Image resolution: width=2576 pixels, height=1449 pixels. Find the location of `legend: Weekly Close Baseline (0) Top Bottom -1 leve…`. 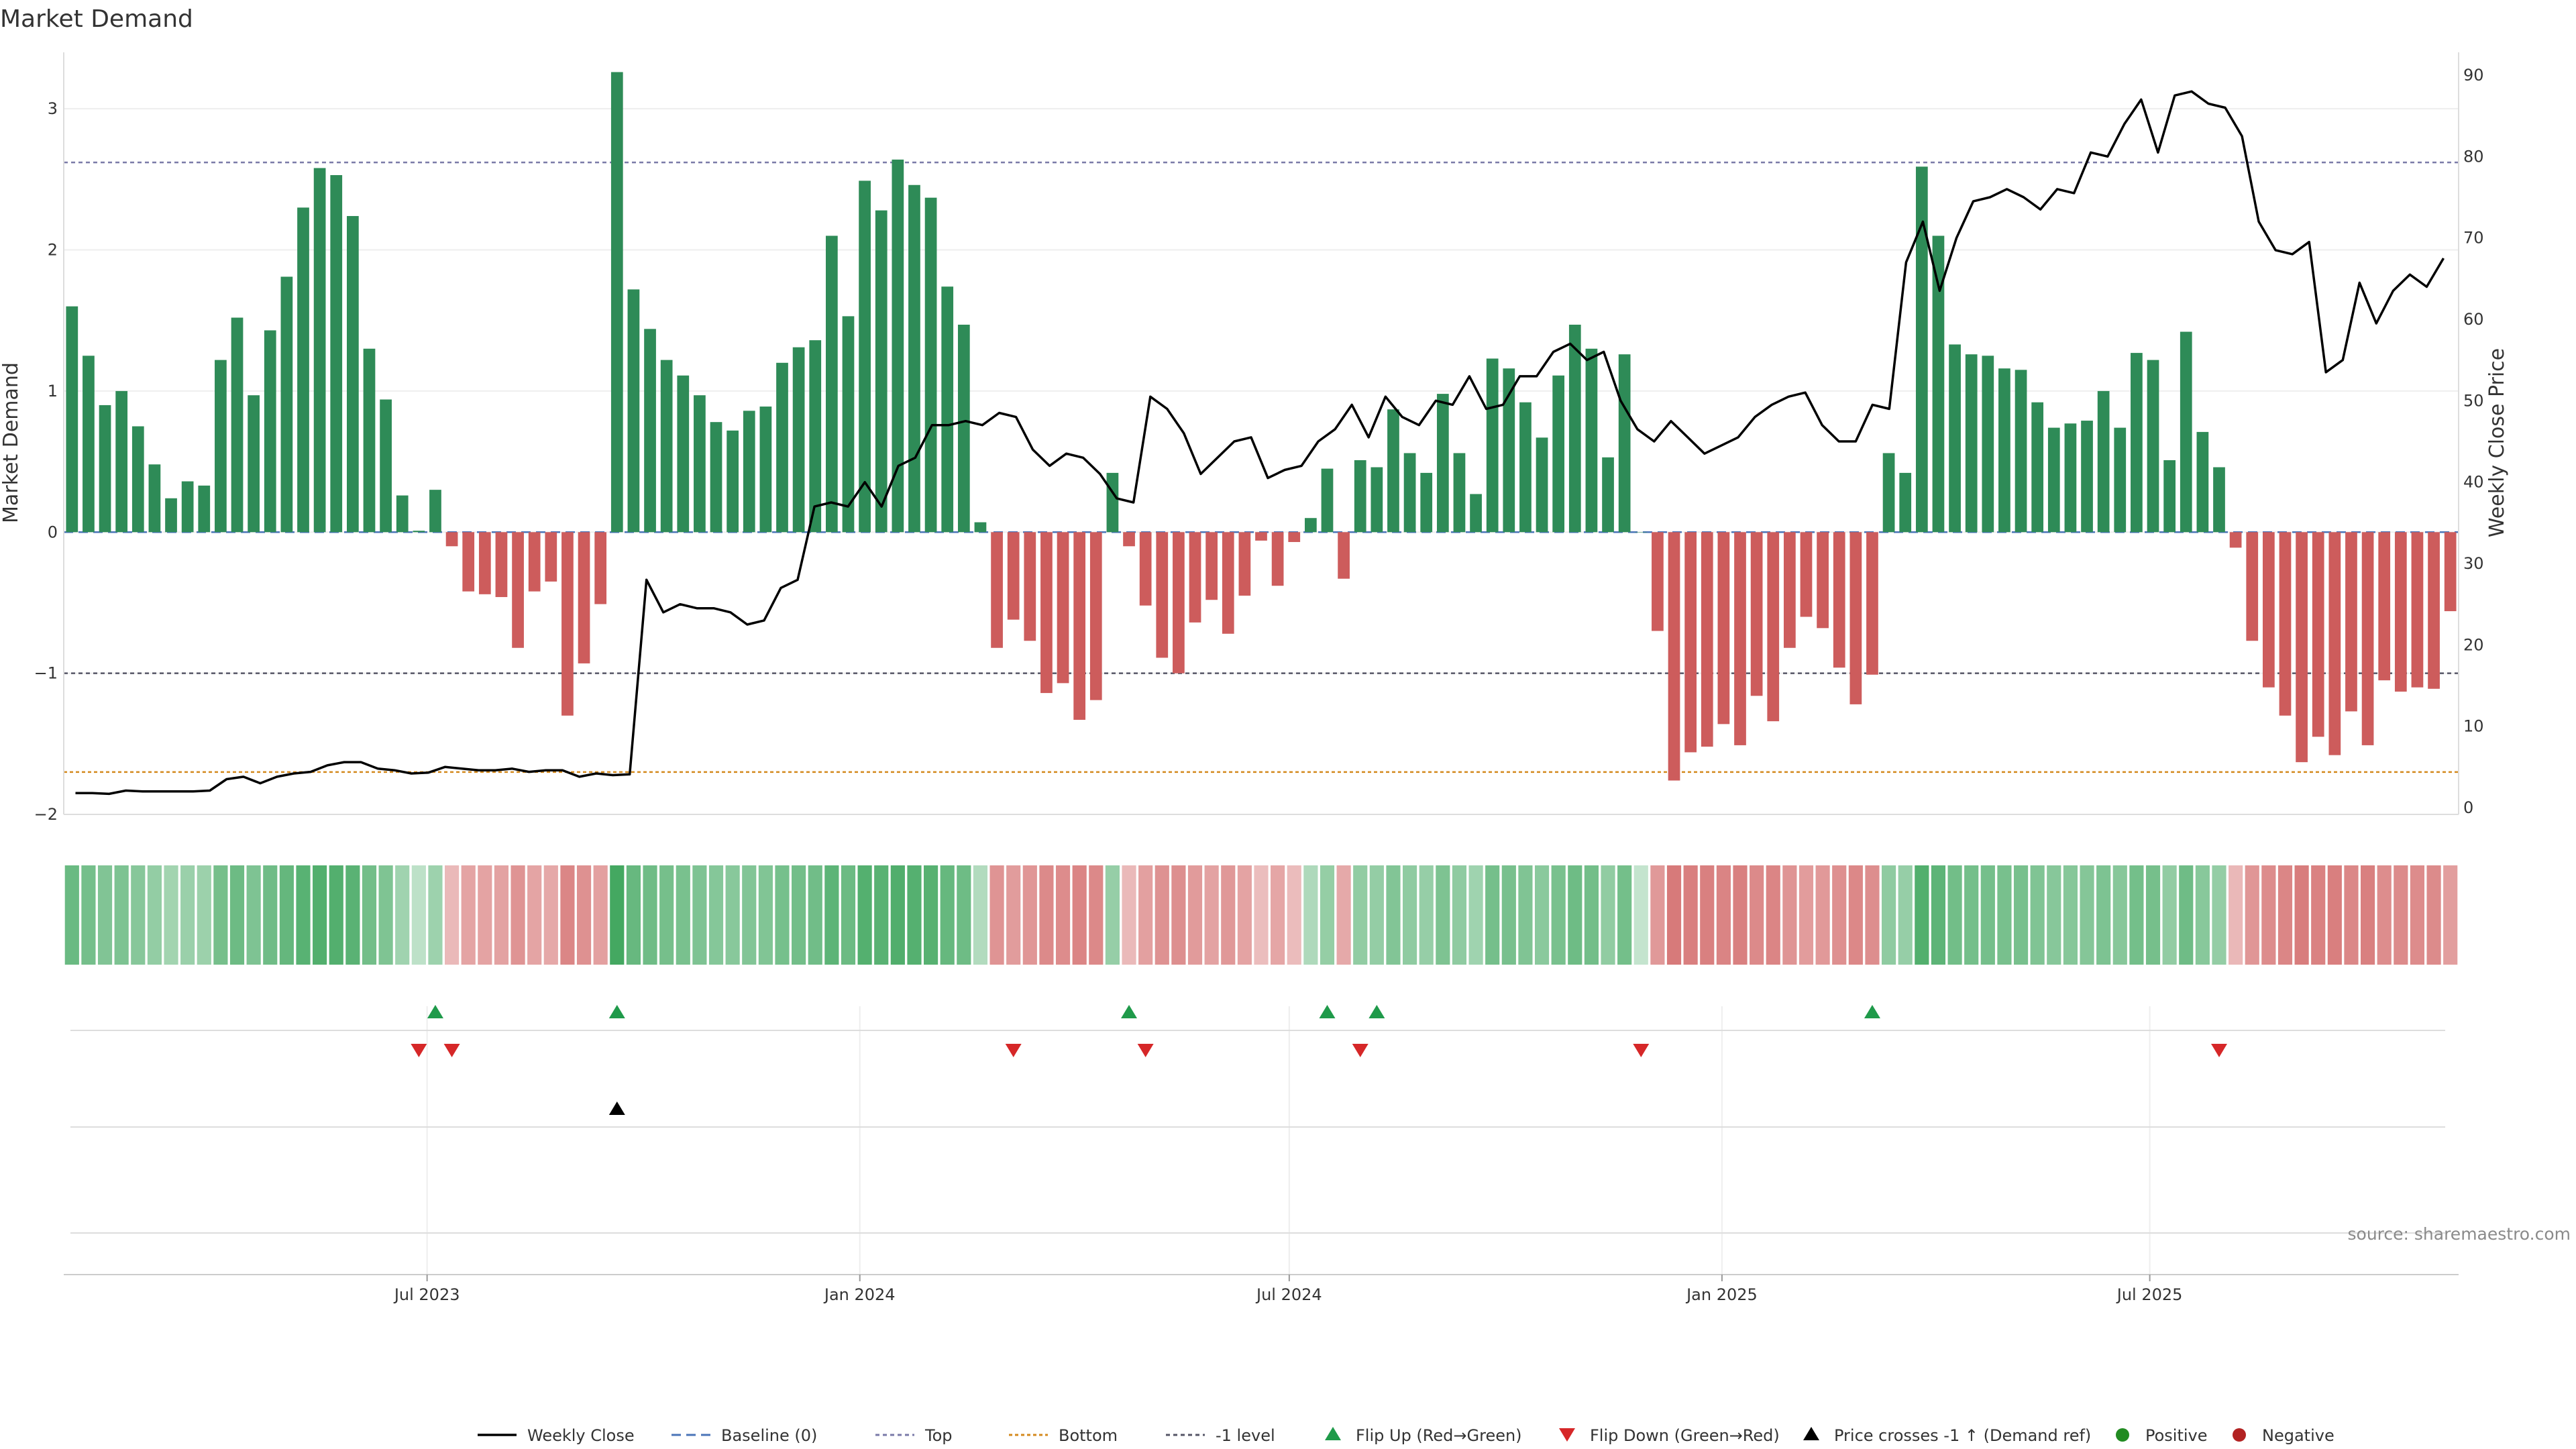

legend: Weekly Close Baseline (0) Top Bottom -1 leve… is located at coordinates (1406, 1435).